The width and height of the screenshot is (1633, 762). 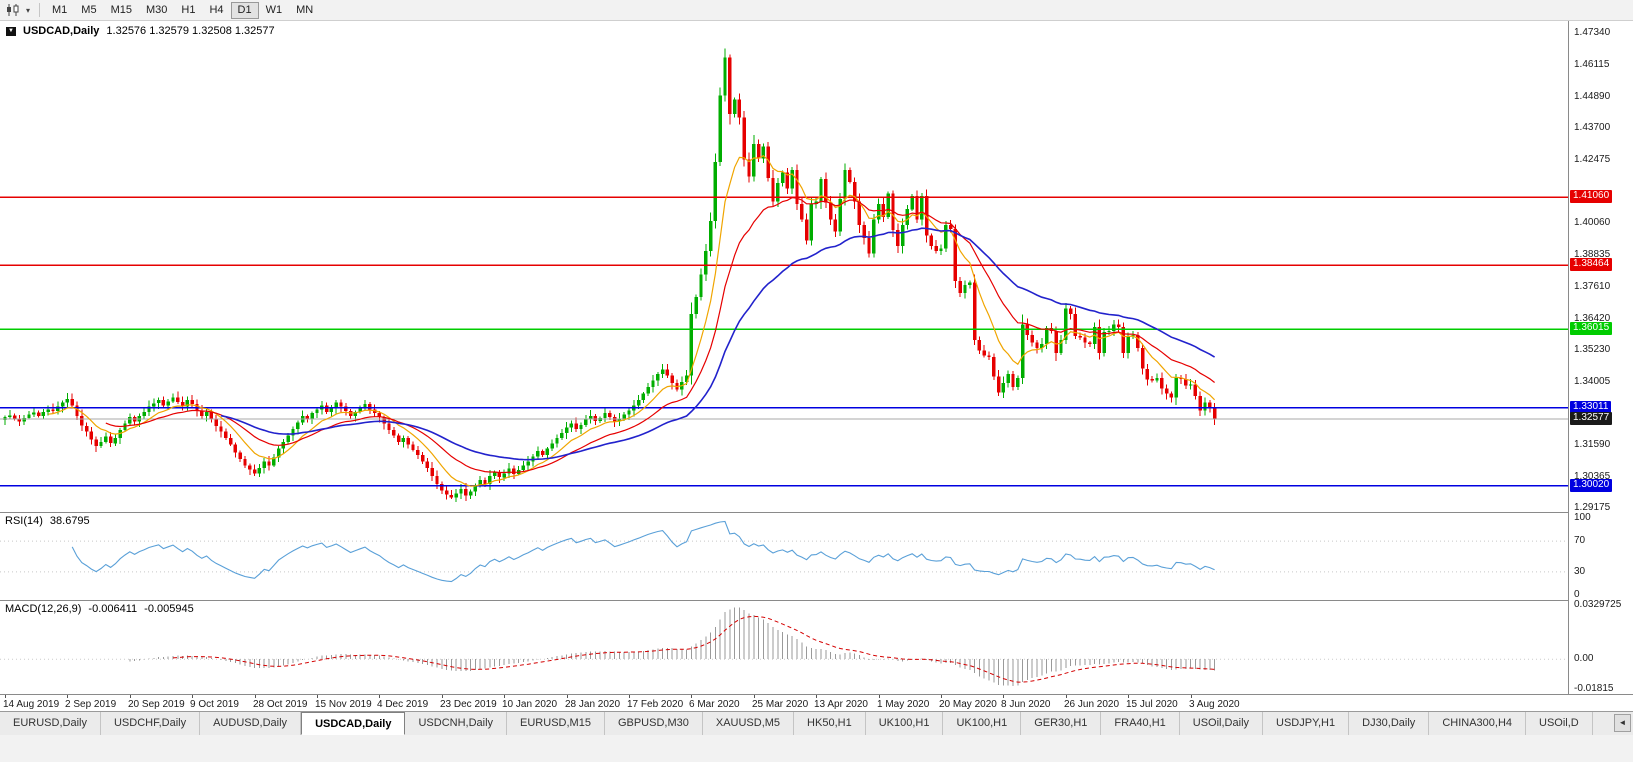 What do you see at coordinates (1594, 688) in the screenshot?
I see `macd-scale-label: -0.01815` at bounding box center [1594, 688].